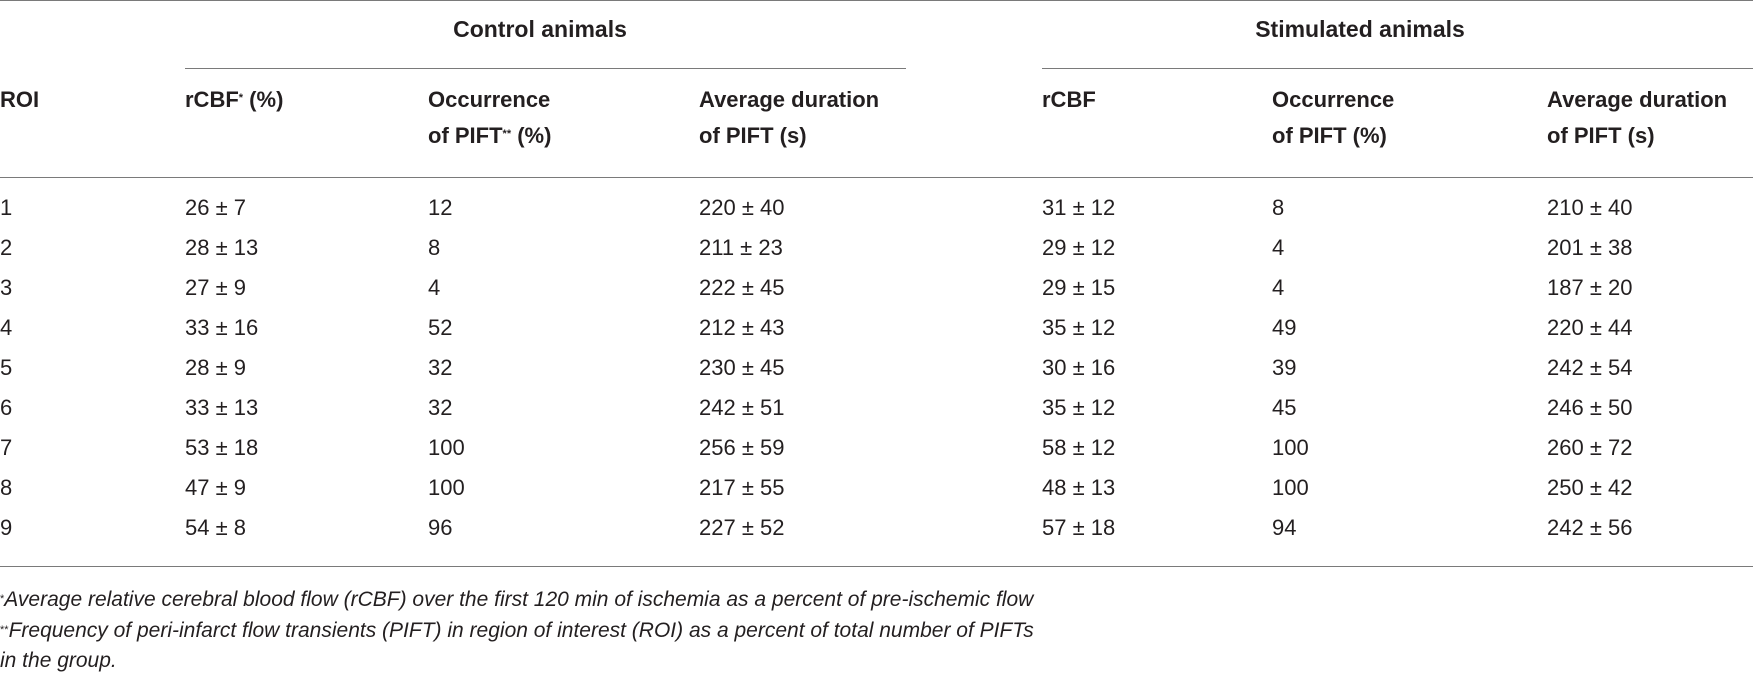  What do you see at coordinates (1590, 207) in the screenshot?
I see `cell-stim-duration: 210 ± 40` at bounding box center [1590, 207].